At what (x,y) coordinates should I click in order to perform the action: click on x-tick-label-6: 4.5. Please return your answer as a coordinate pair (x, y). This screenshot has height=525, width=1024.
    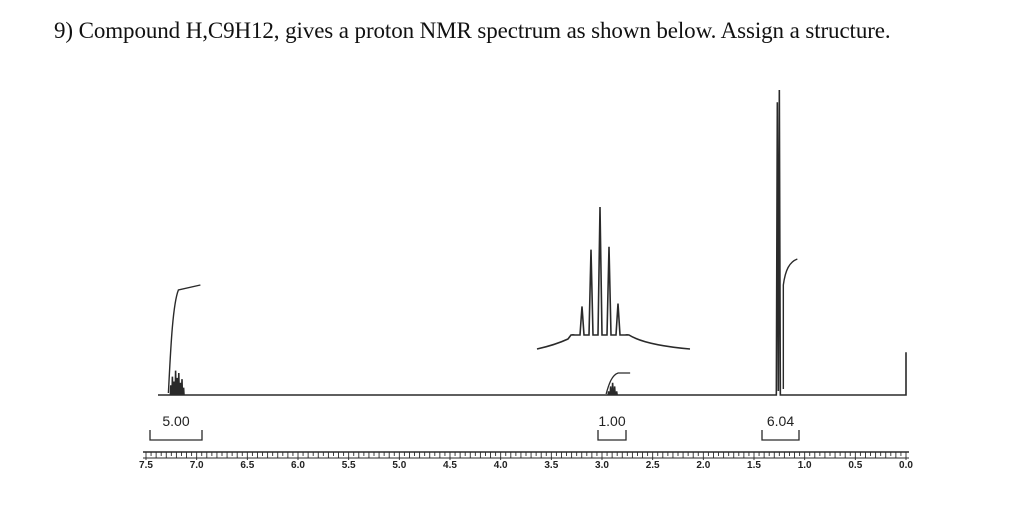
    Looking at the image, I should click on (450, 465).